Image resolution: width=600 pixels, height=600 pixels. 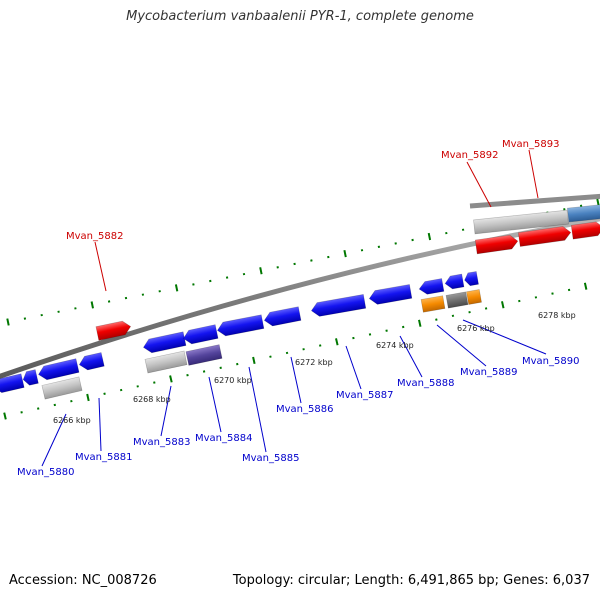 I want to click on gene-label-mvan-5886: Mvan_5886, so click(x=304, y=409).